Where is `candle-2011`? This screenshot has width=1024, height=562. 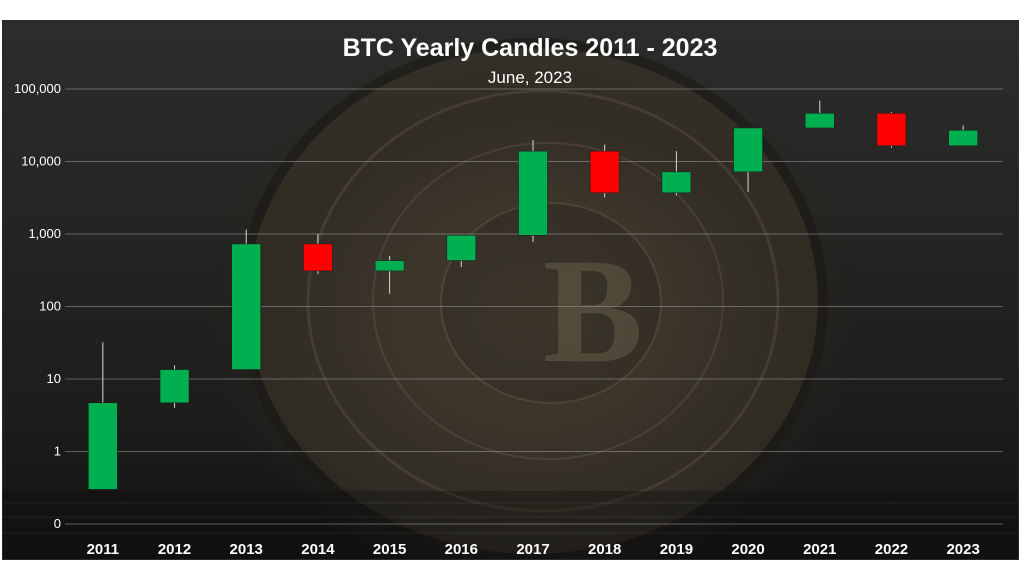 candle-2011 is located at coordinates (103, 416).